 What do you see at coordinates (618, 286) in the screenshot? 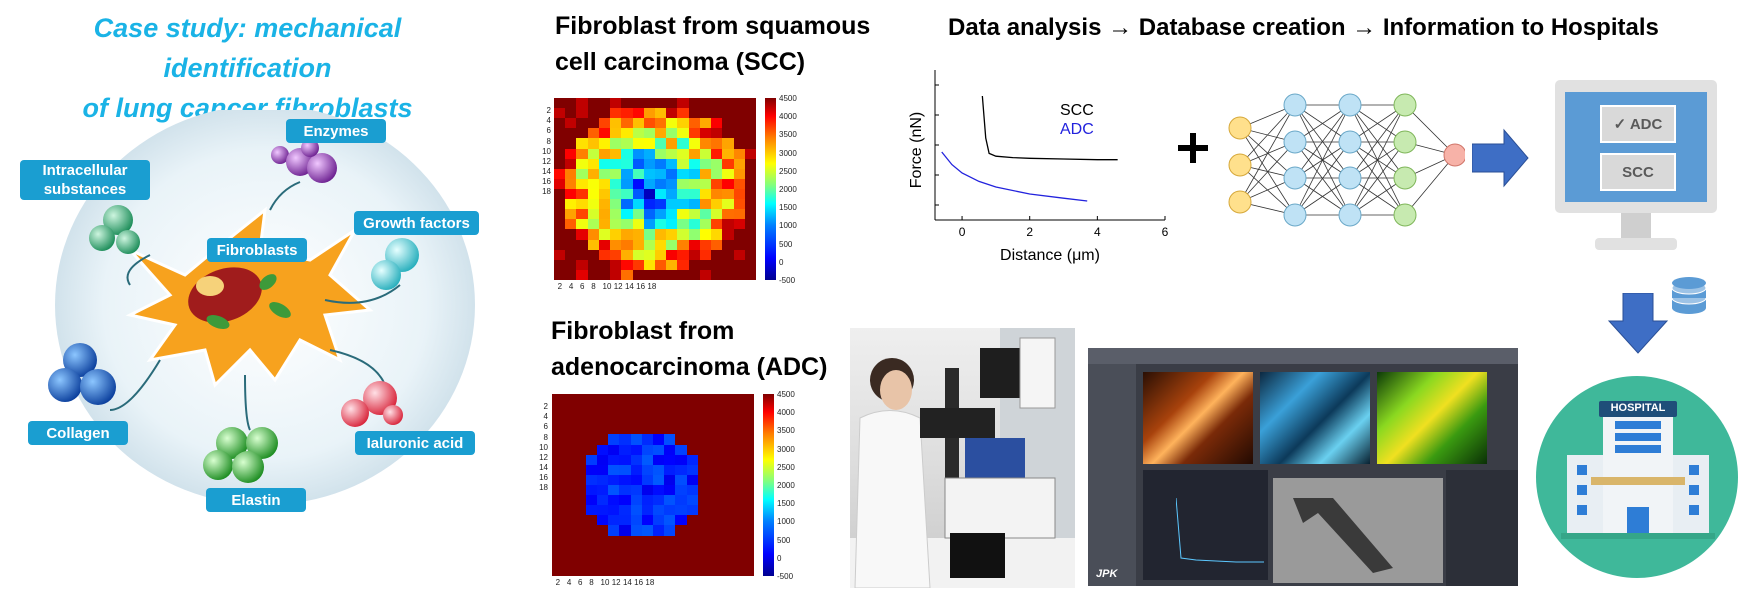
I see `x-tick: 12` at bounding box center [618, 286].